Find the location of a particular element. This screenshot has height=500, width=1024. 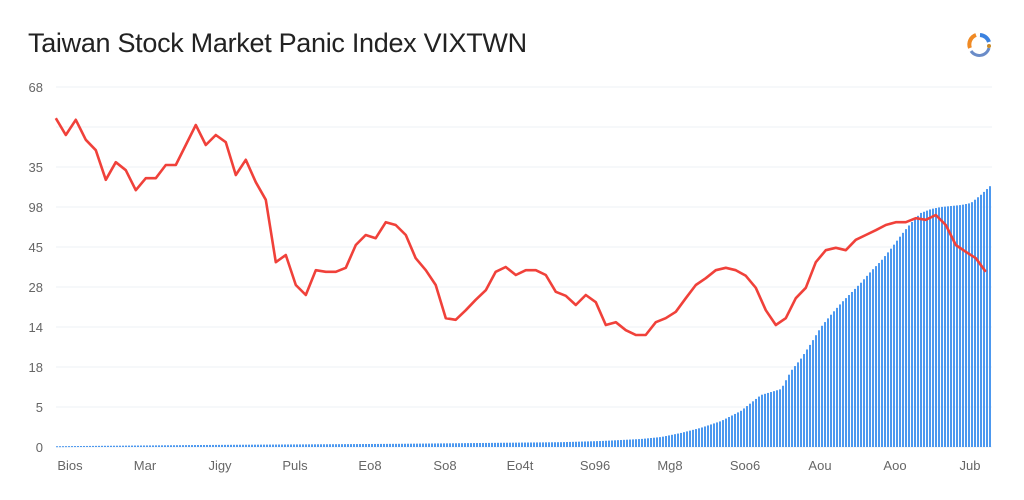

y-tick-label: 14 is located at coordinates (36, 327).